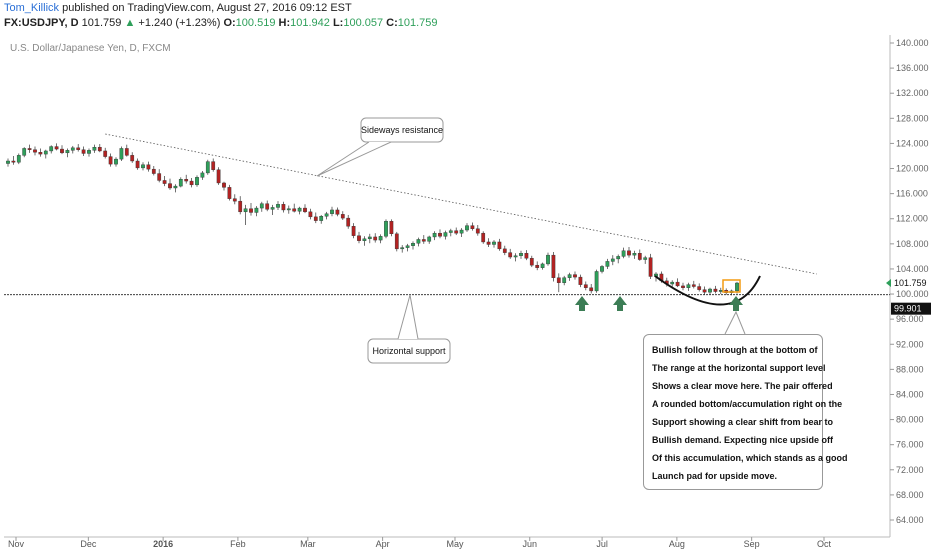 The width and height of the screenshot is (932, 550). What do you see at coordinates (32, 8) in the screenshot?
I see `author-link: Tom_Killick` at bounding box center [32, 8].